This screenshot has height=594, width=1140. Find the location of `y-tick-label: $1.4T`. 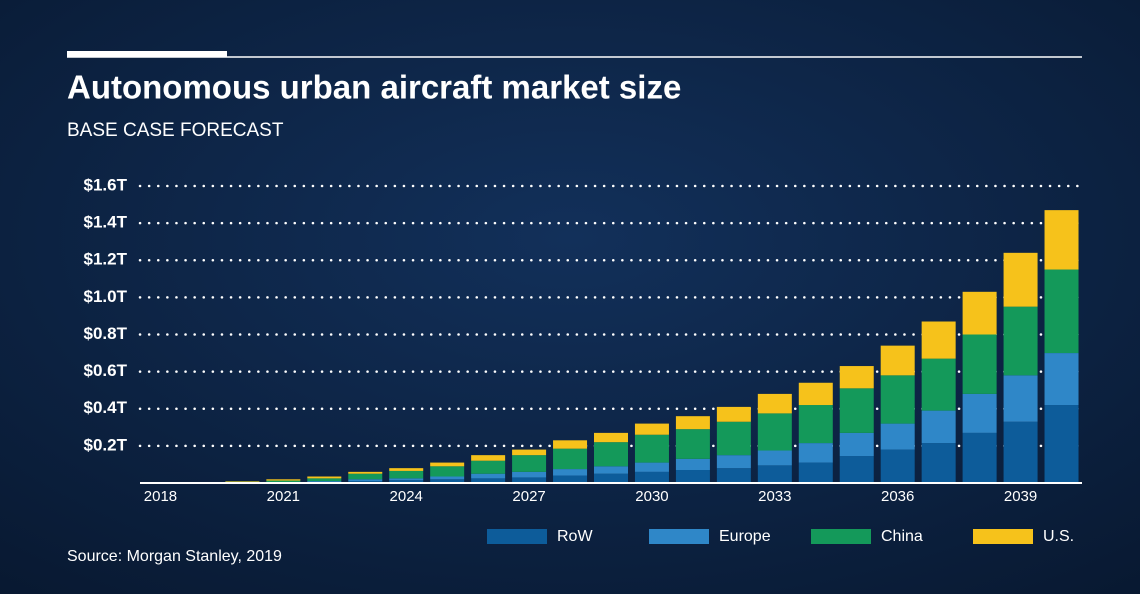

y-tick-label: $1.4T is located at coordinates (106, 222).